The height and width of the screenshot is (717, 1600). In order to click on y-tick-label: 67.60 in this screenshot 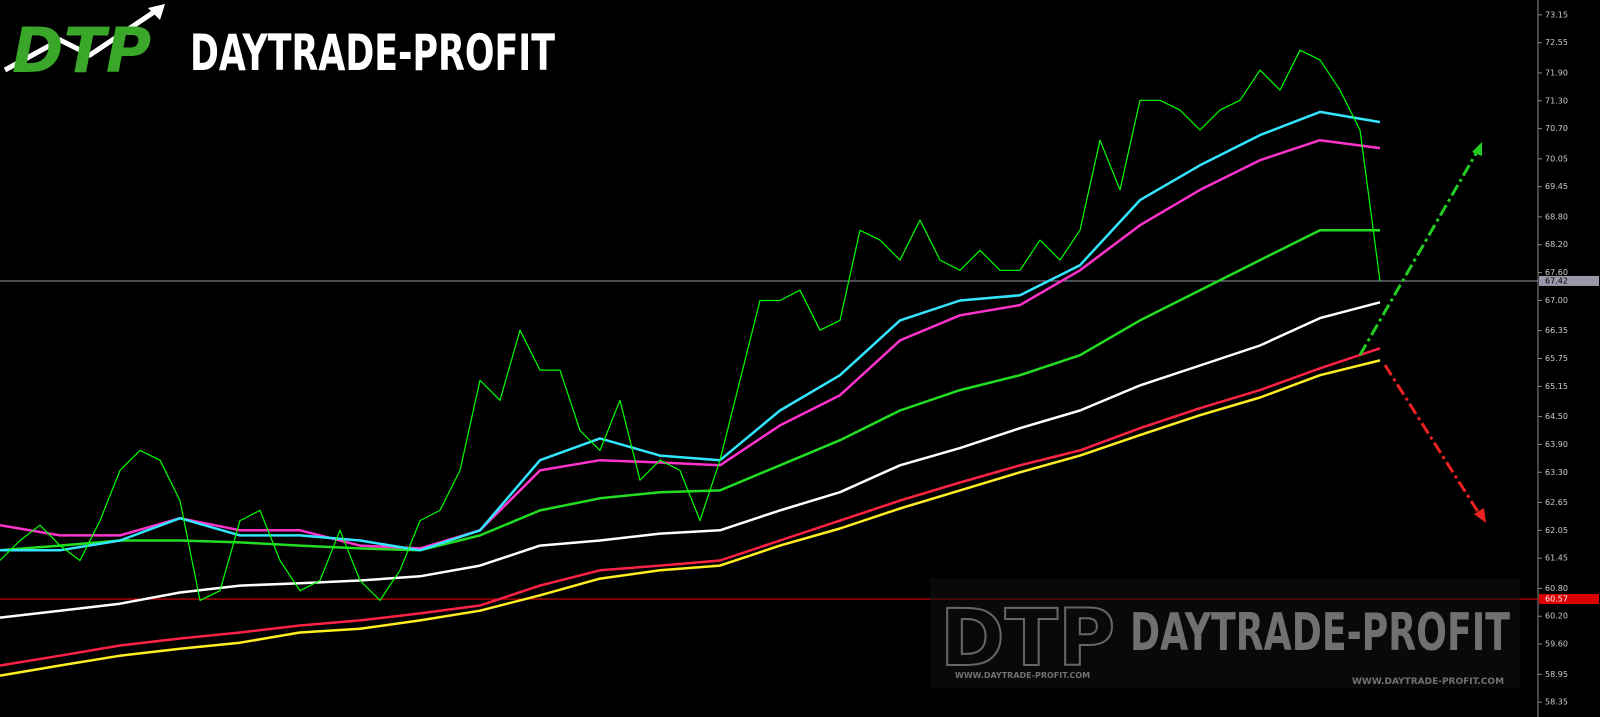, I will do `click(1556, 272)`.